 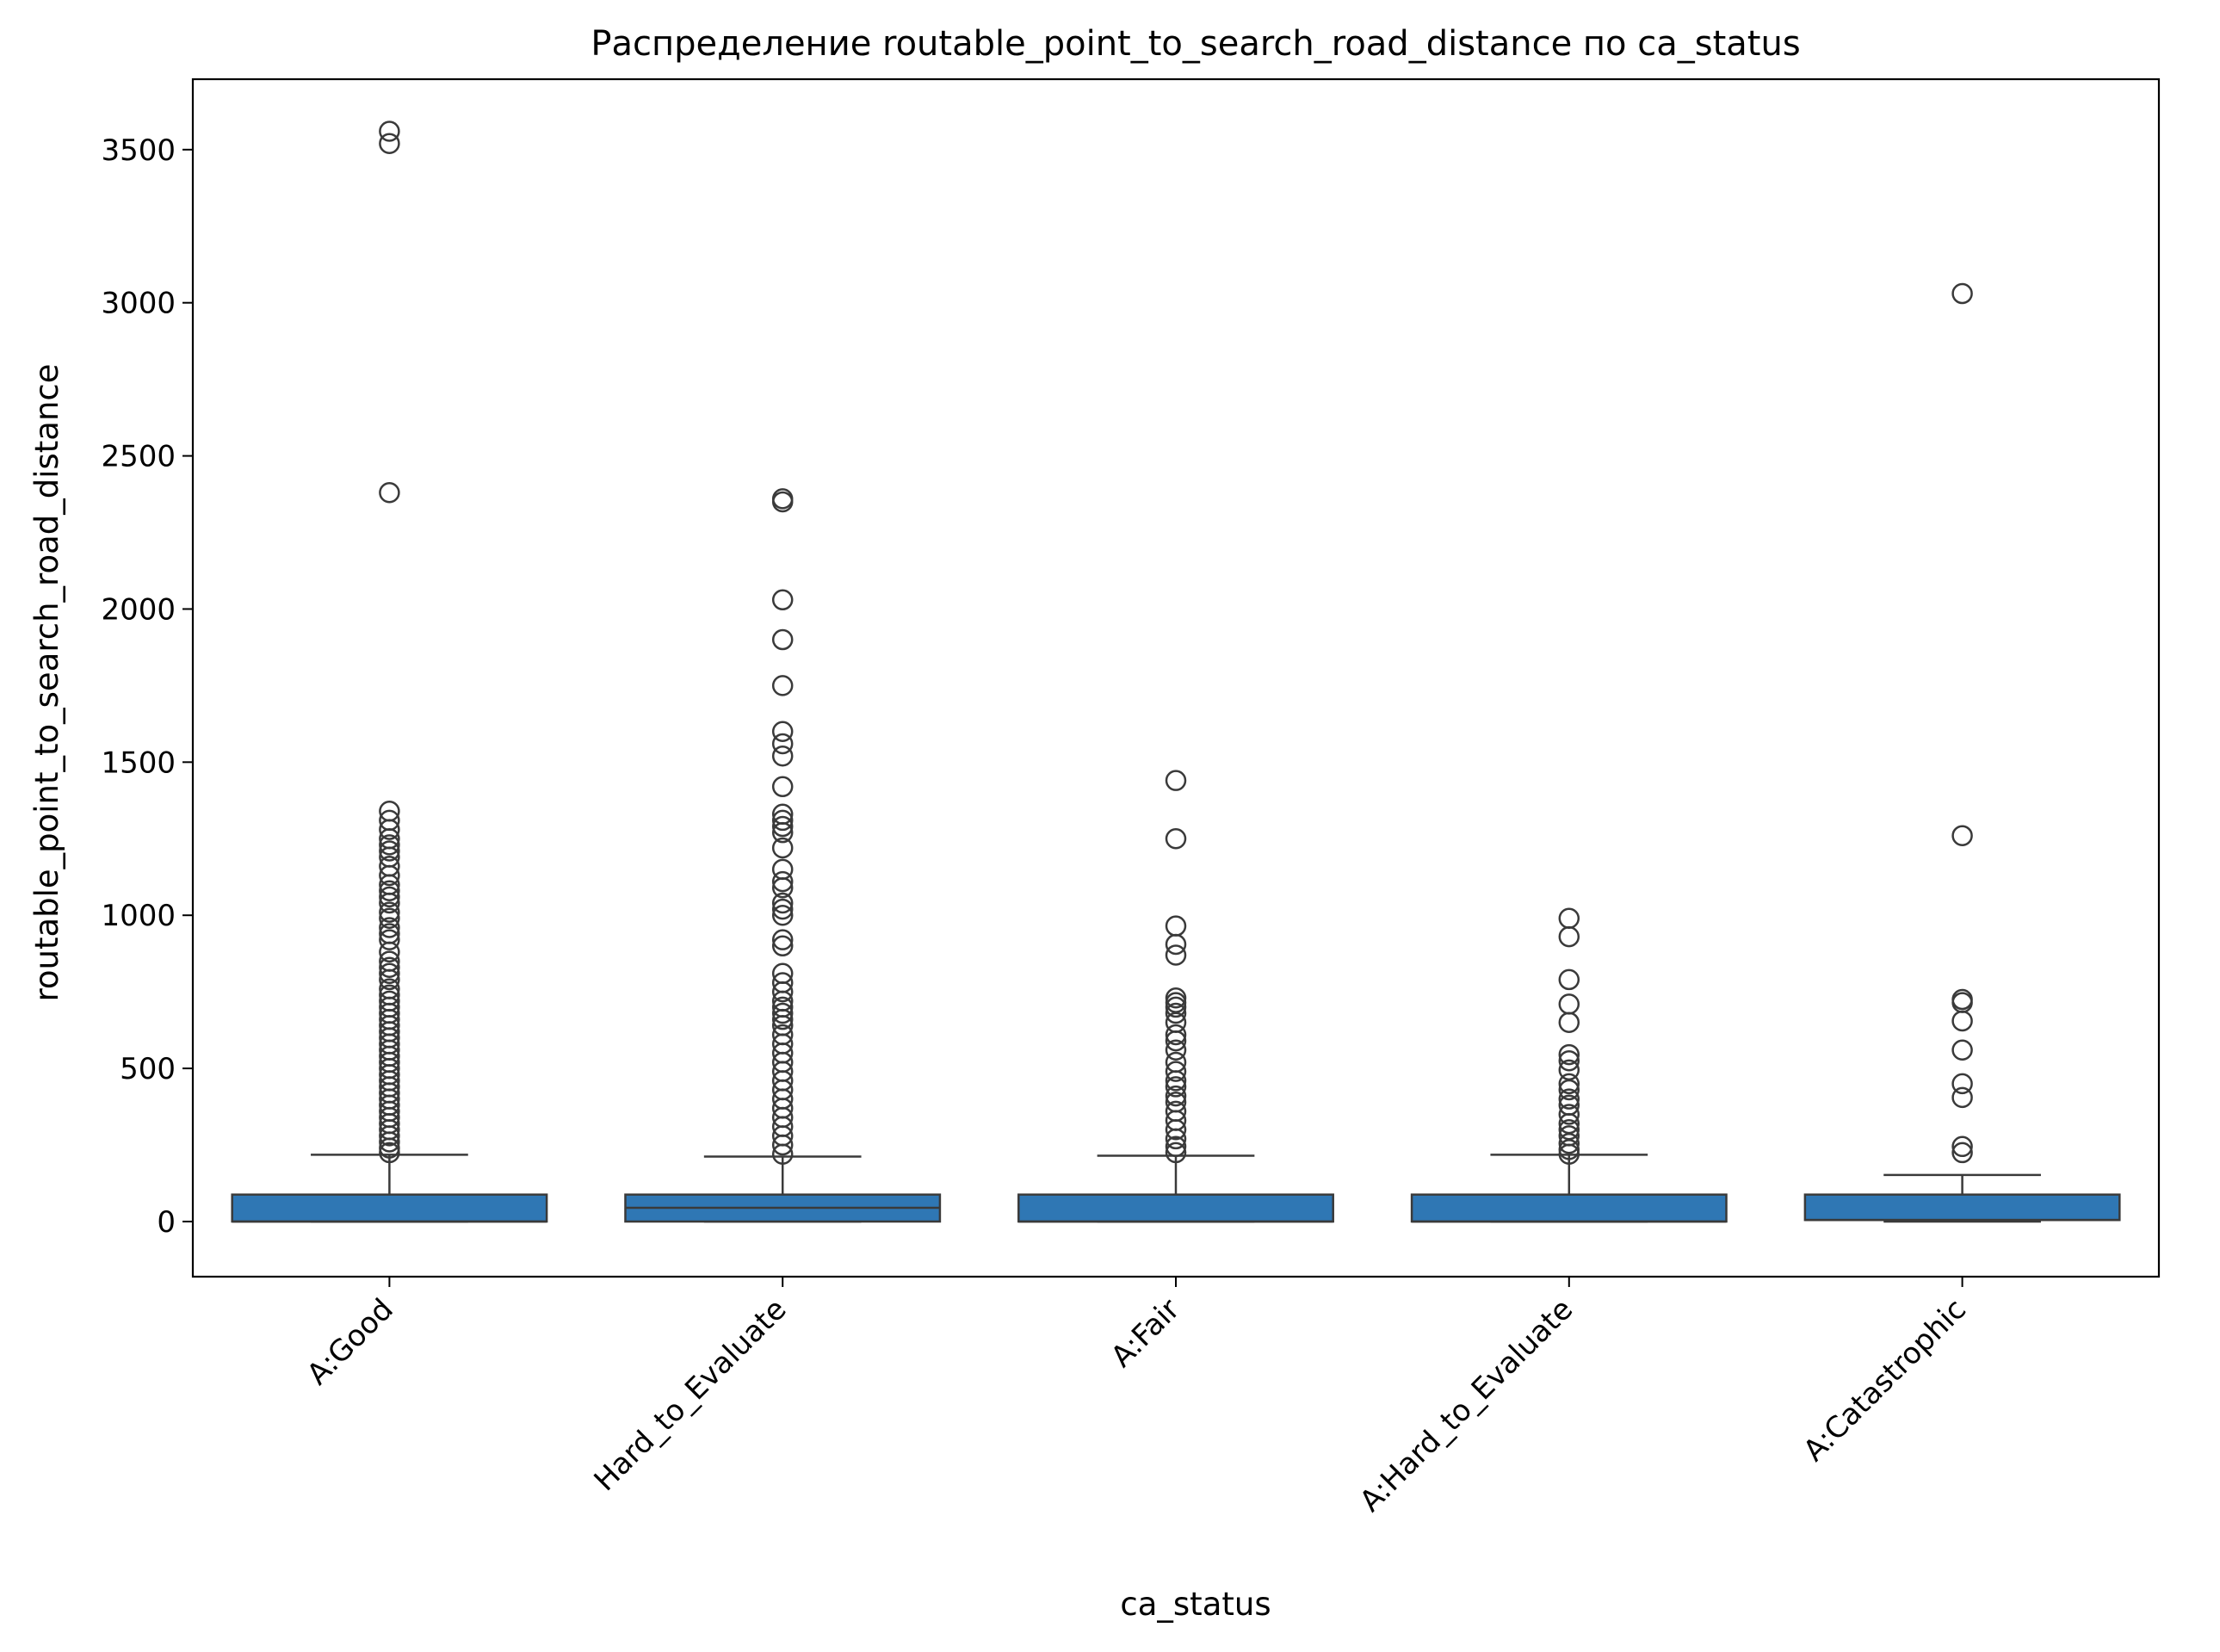 I want to click on y-tick-label: 0, so click(x=166, y=1223).